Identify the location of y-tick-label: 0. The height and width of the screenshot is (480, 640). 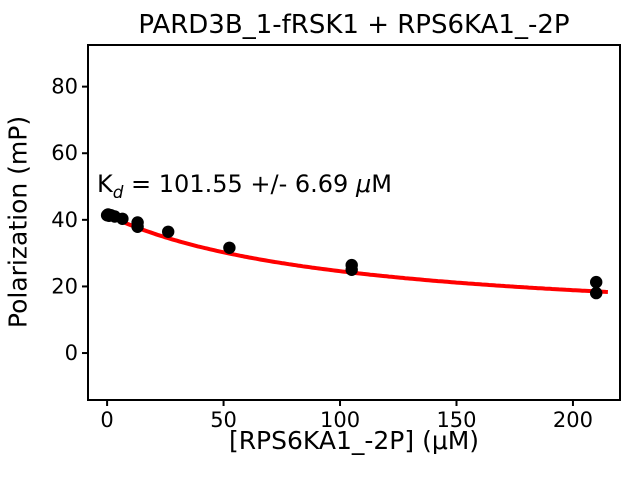
(71, 353).